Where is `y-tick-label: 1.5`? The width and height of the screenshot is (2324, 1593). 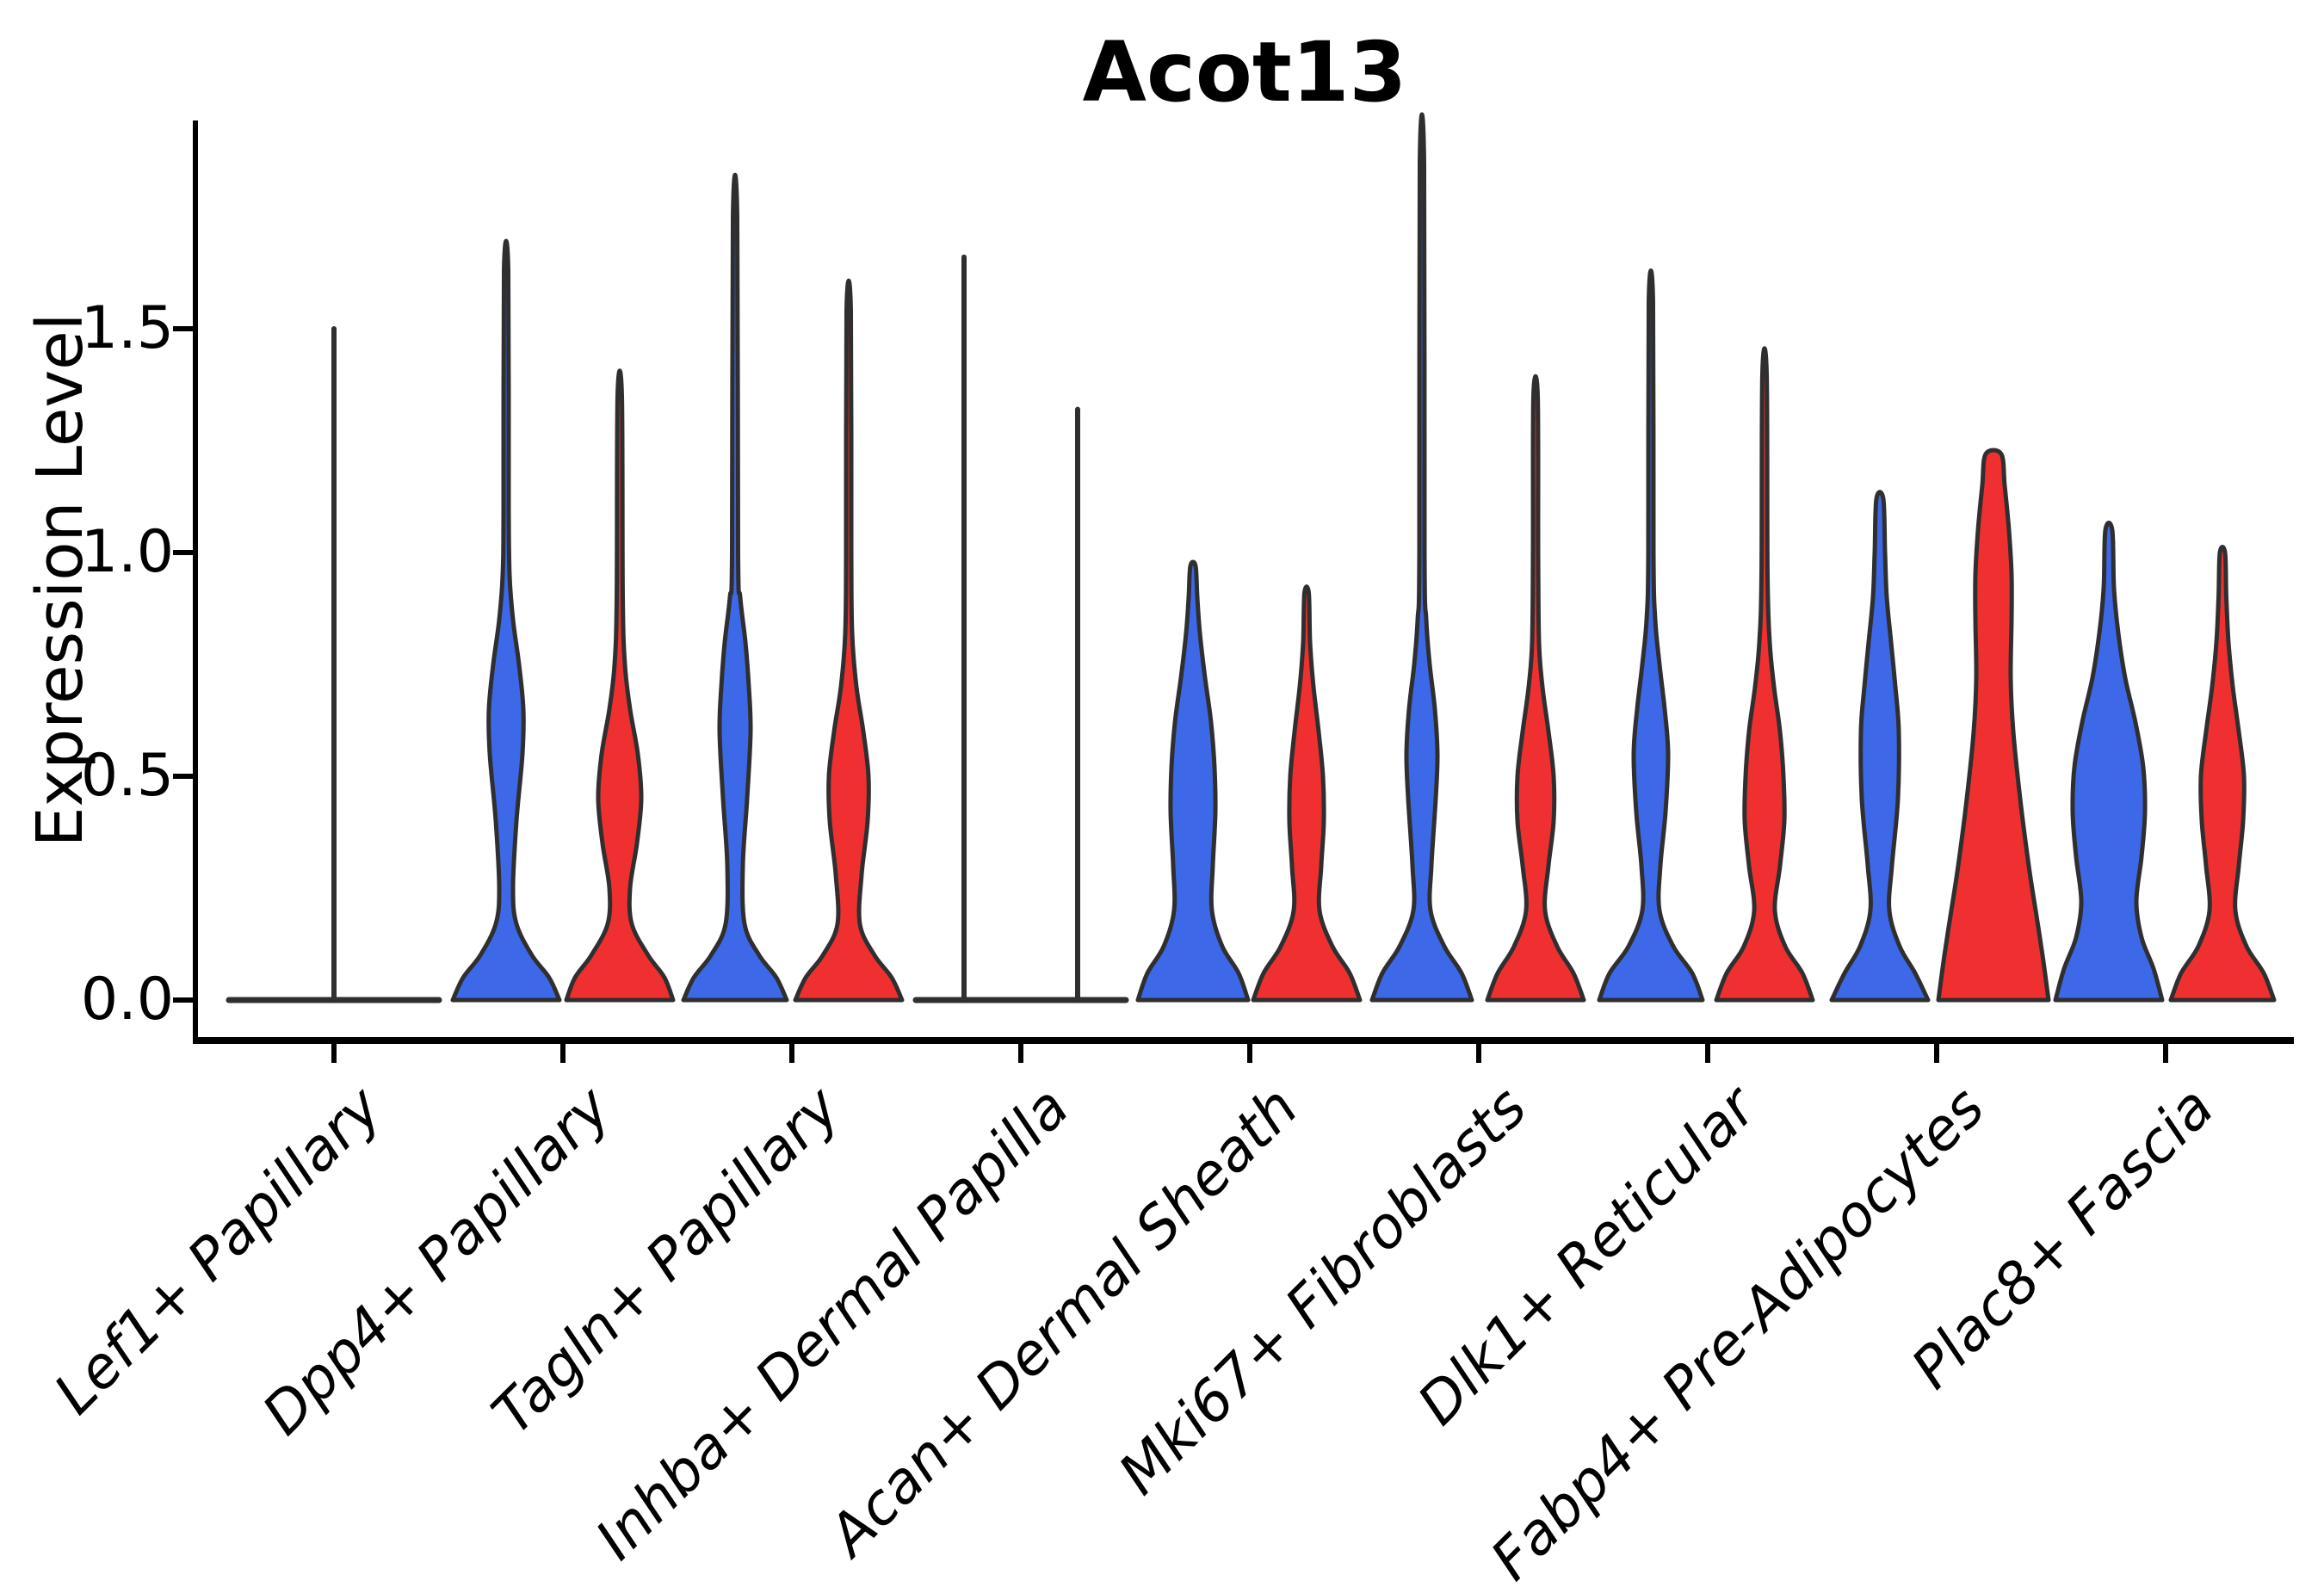
y-tick-label: 1.5 is located at coordinates (127, 328).